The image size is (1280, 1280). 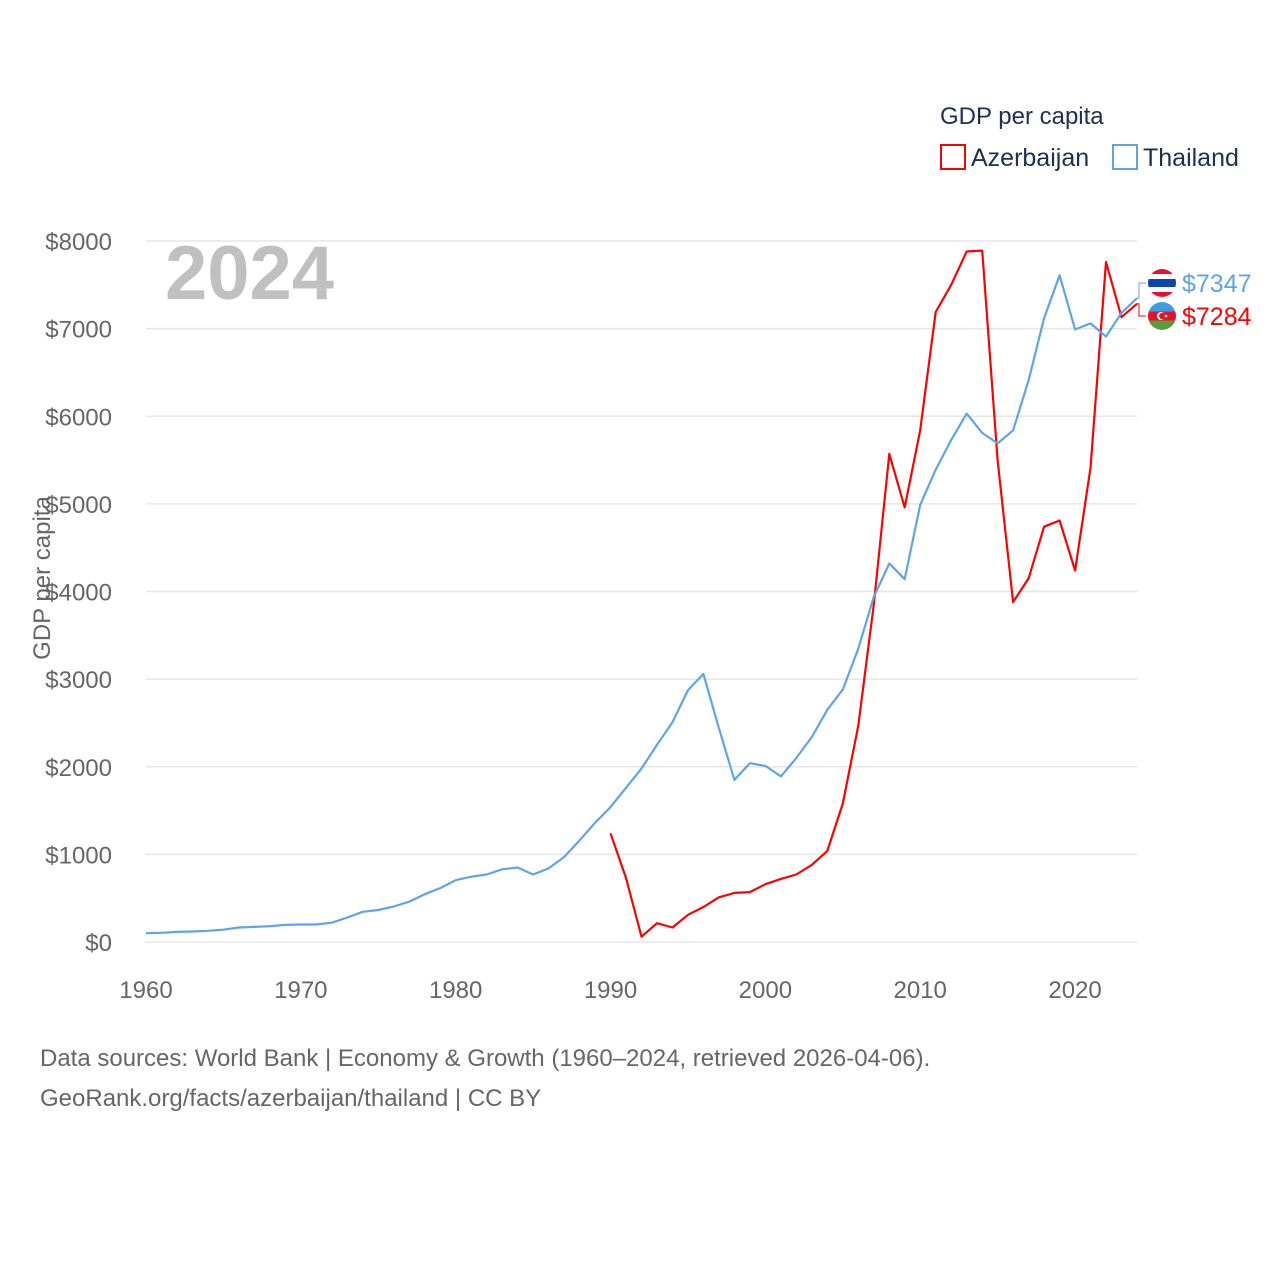 I want to click on legend-swatch-thailand, so click(x=1125, y=157).